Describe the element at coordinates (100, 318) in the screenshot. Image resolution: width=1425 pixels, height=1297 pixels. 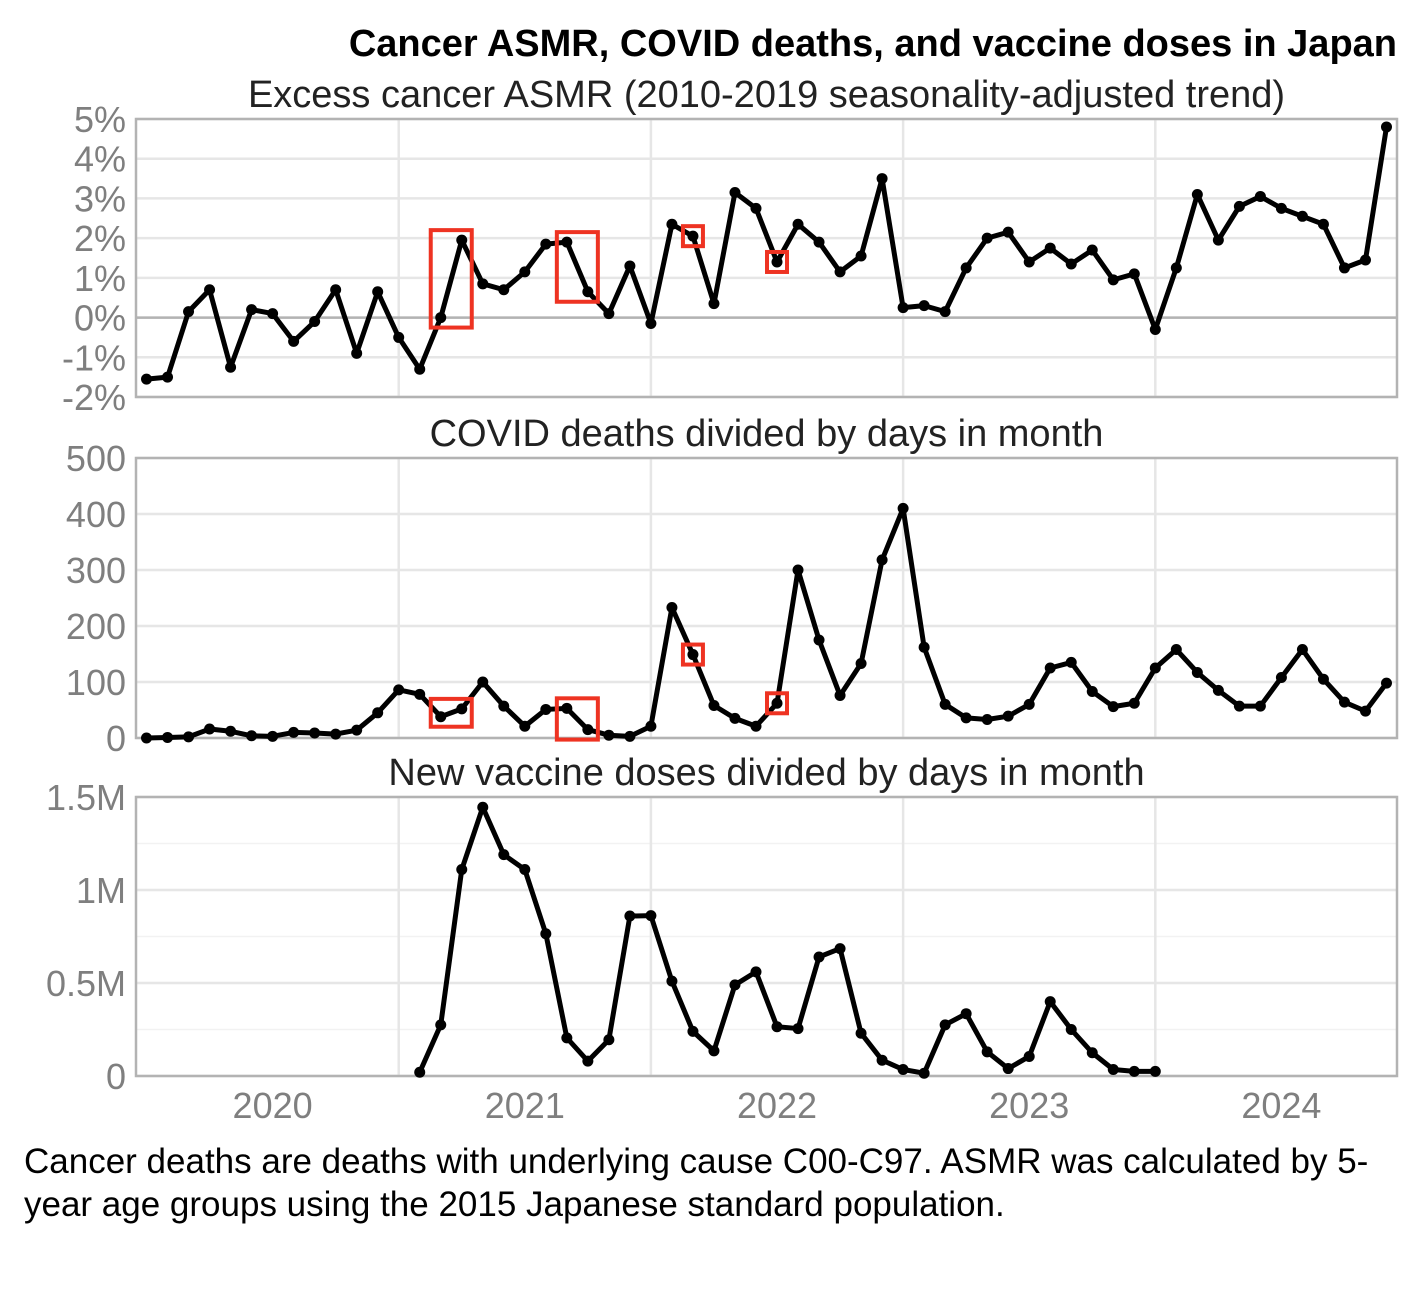
I see `y-tick-label: 0%` at that location.